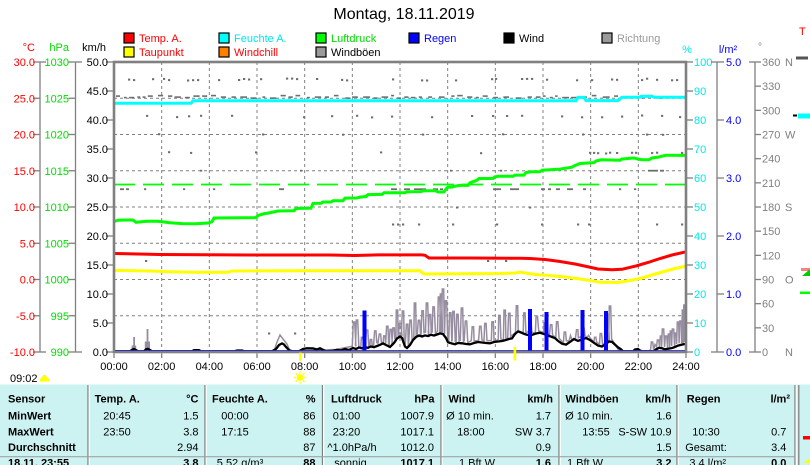 Image resolution: width=810 pixels, height=465 pixels. Describe the element at coordinates (639, 367) in the screenshot. I see `svg-text: 22:00` at that location.